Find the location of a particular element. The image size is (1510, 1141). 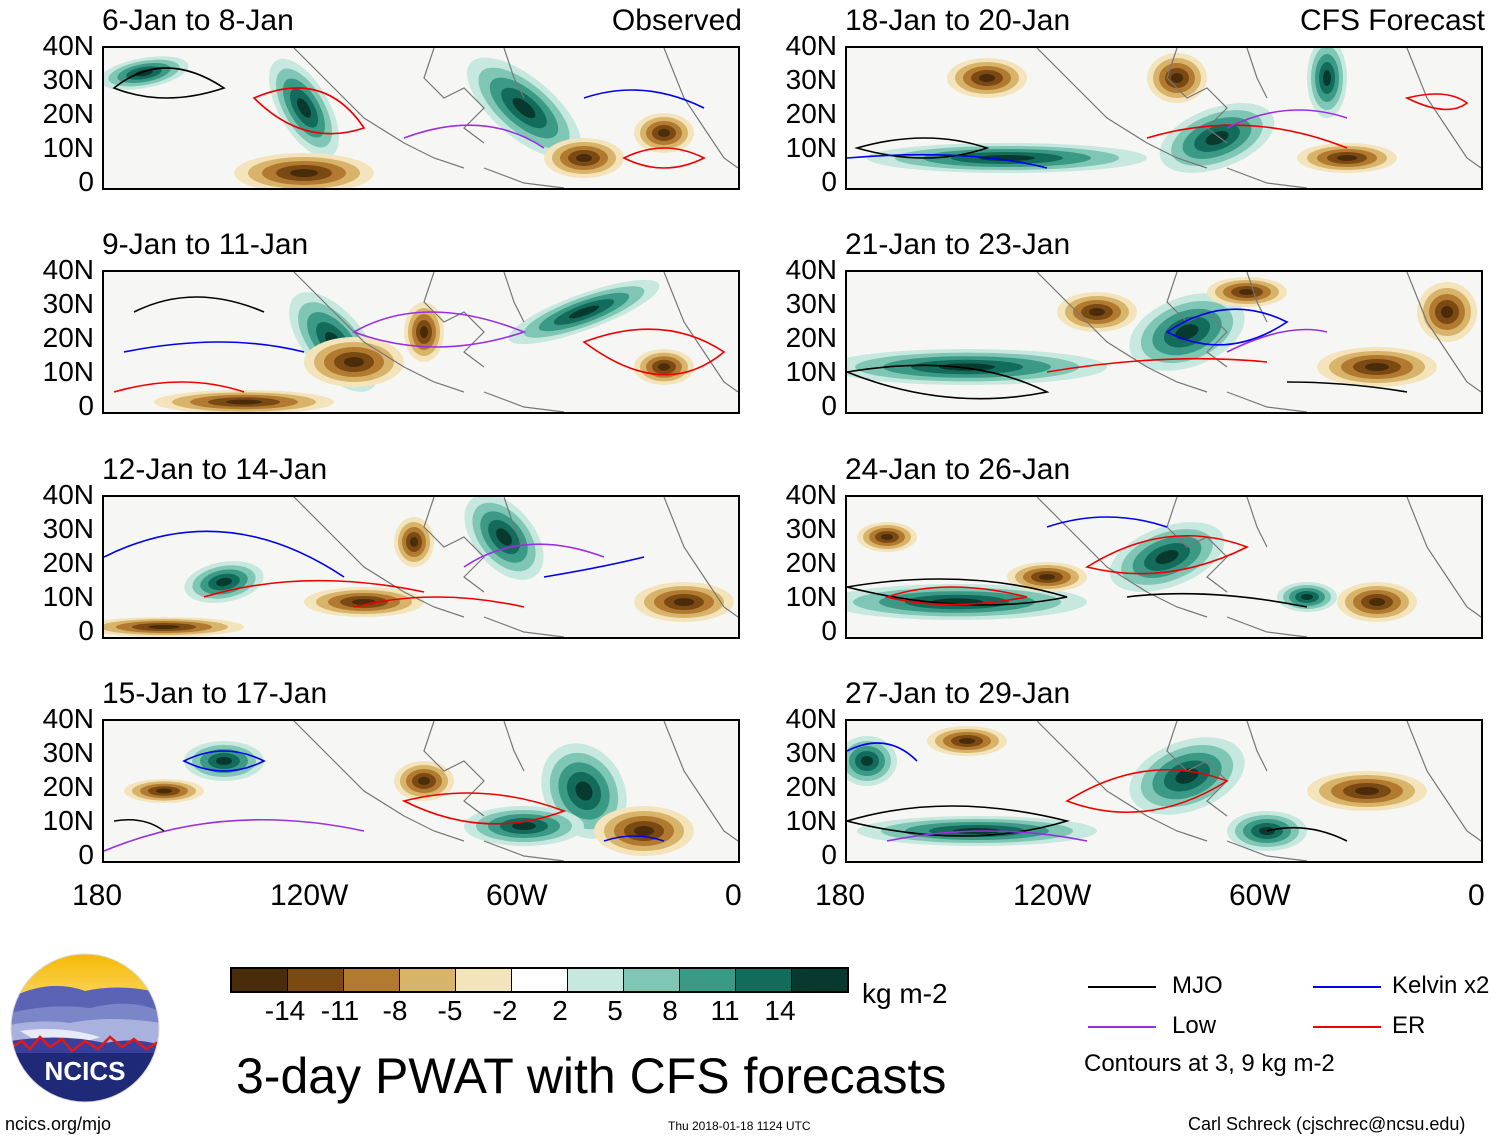

x-label: 180 is located at coordinates (840, 895).